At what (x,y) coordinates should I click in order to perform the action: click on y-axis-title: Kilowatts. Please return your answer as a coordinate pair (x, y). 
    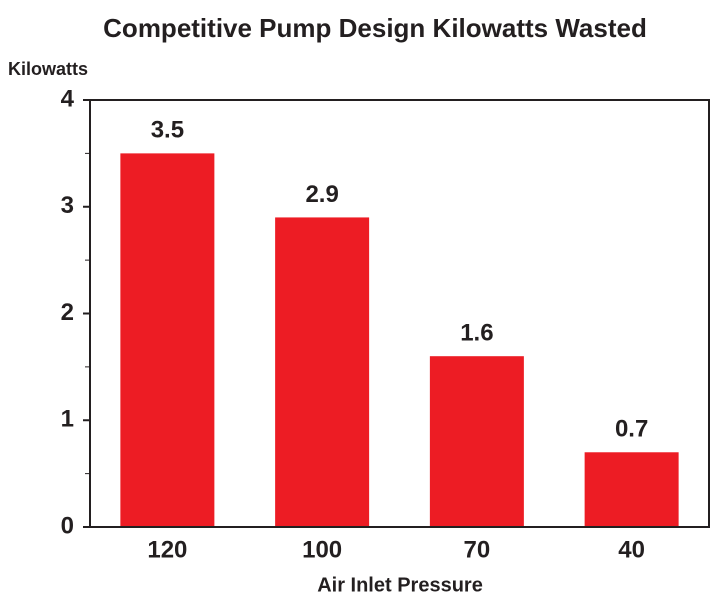
    Looking at the image, I should click on (48, 69).